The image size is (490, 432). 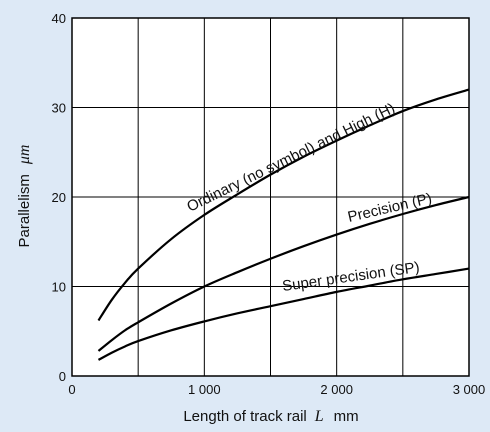 What do you see at coordinates (24, 196) in the screenshot?
I see `y-axis-label: Parallelismμm` at bounding box center [24, 196].